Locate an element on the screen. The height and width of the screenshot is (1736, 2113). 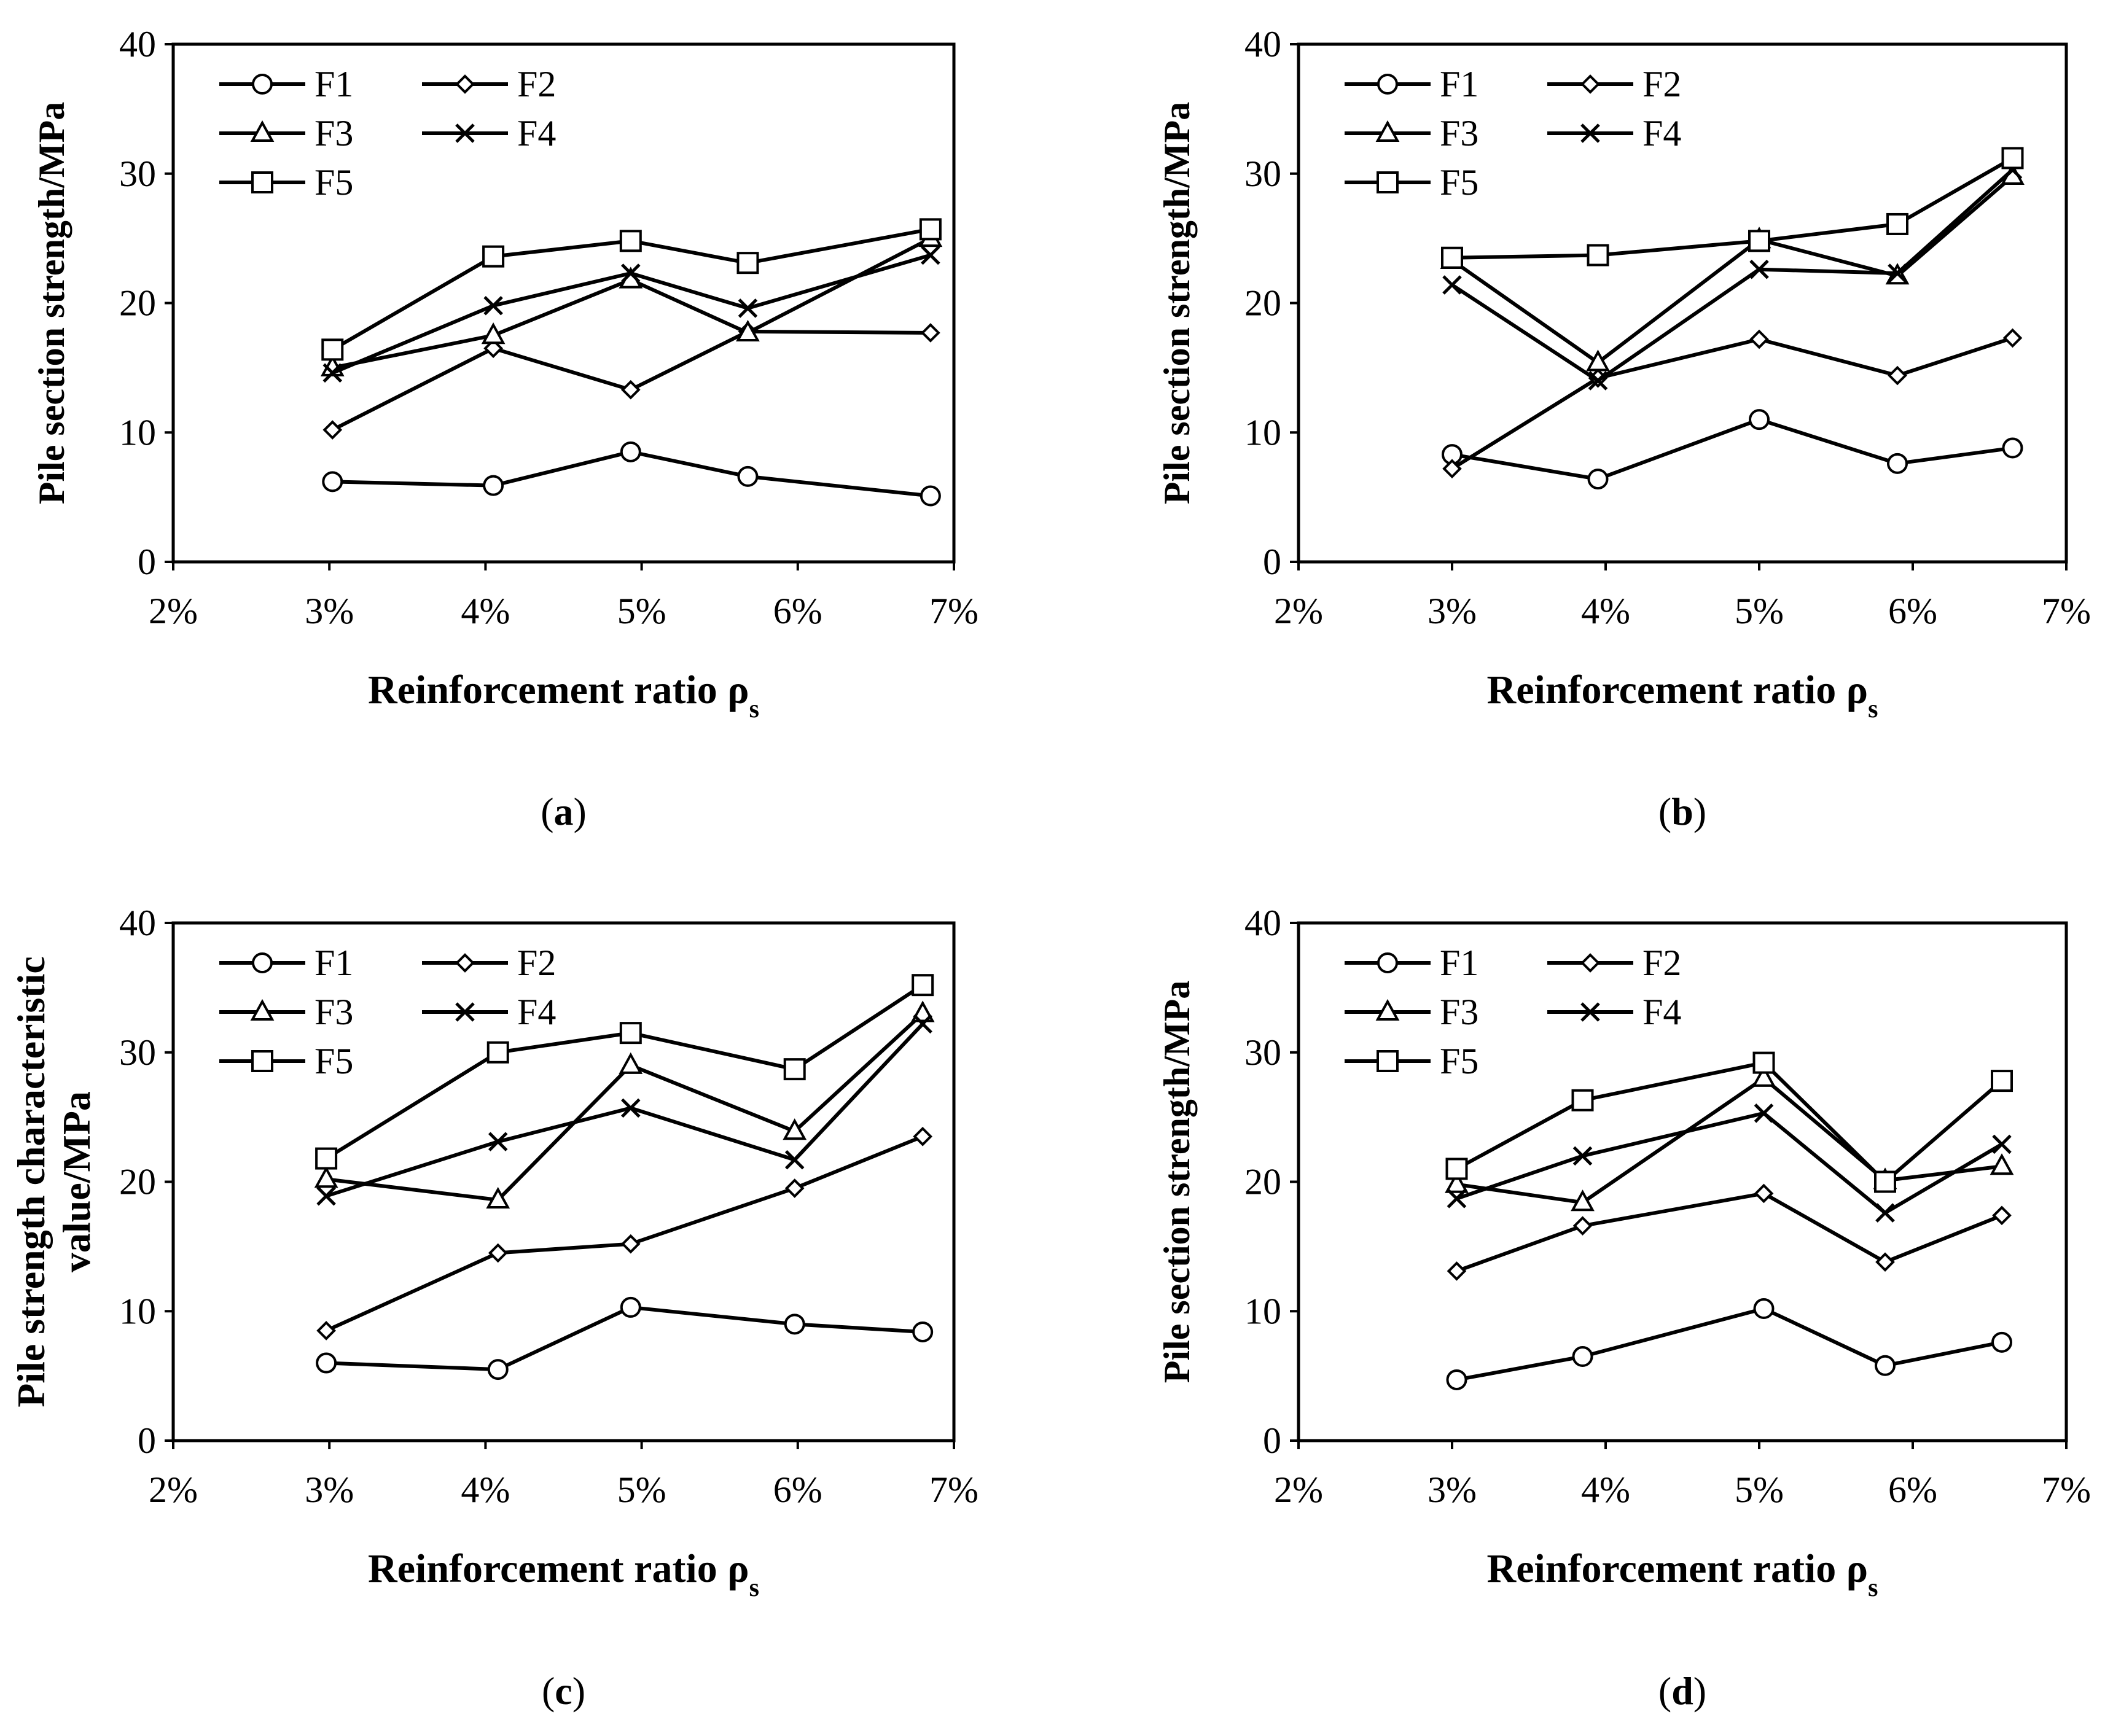
y-tick-label: 30 is located at coordinates (137, 1052).